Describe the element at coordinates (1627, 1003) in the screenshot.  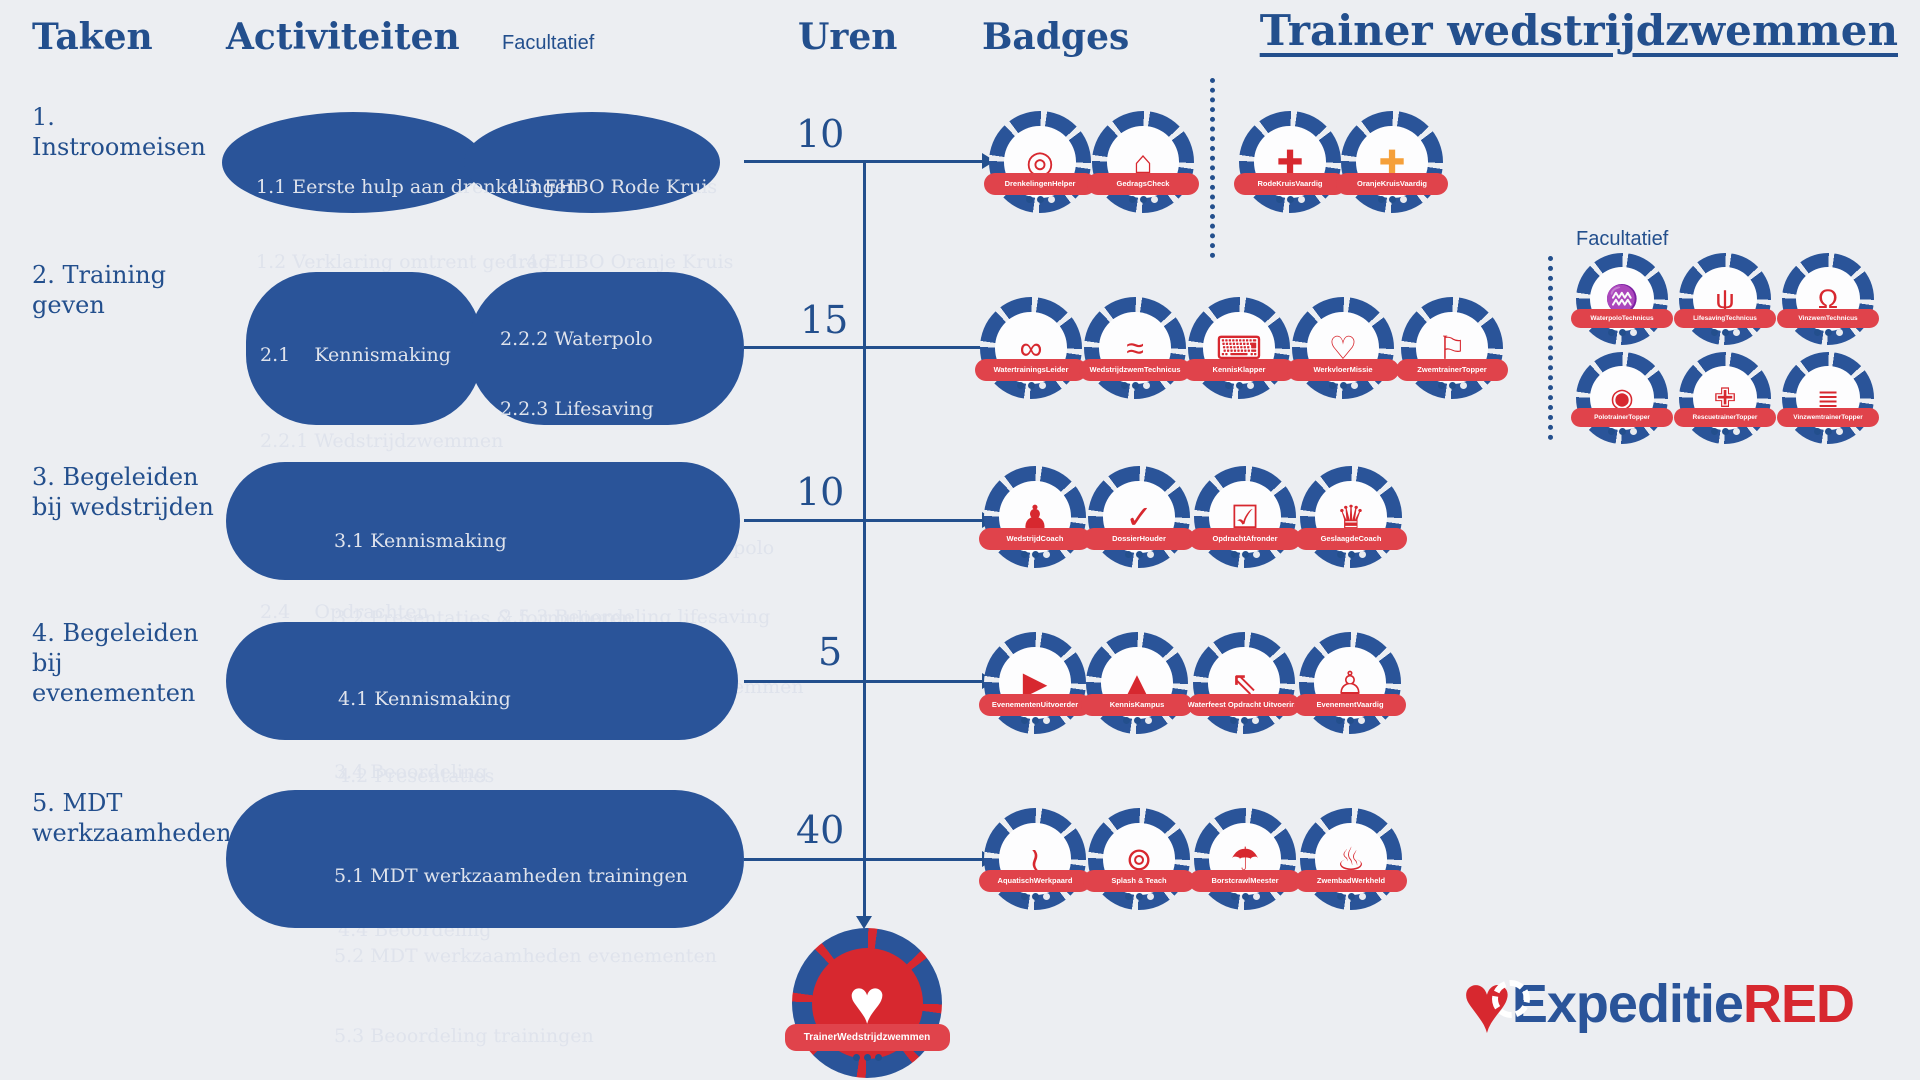
I see `logo-text-blue: Expeditie` at that location.